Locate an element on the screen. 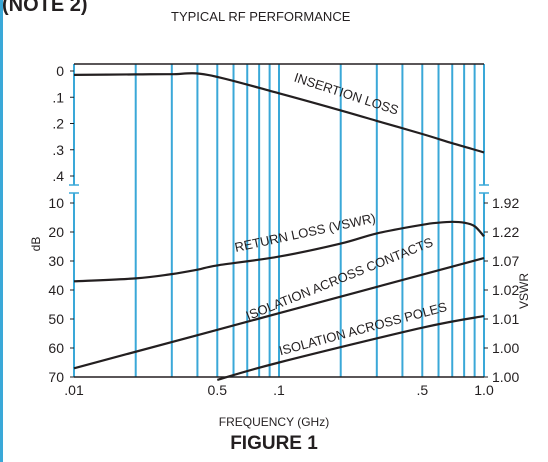  y2-tick-label: 1.02 is located at coordinates (505, 290).